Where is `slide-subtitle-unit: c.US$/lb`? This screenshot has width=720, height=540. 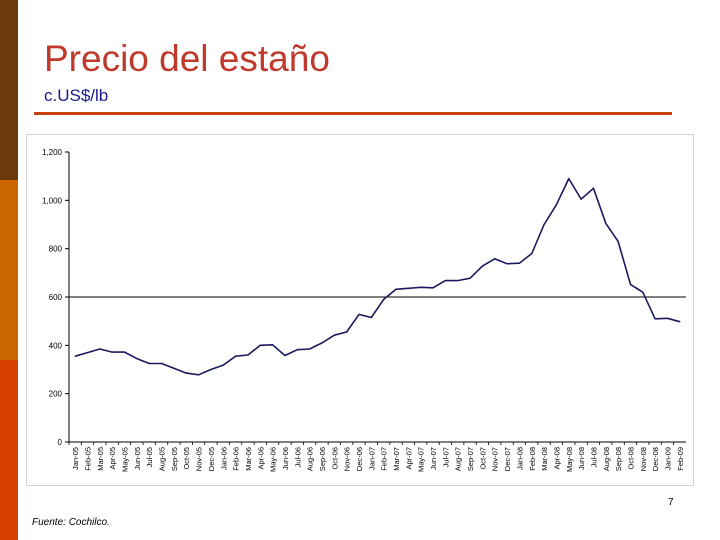 slide-subtitle-unit: c.US$/lb is located at coordinates (76, 96).